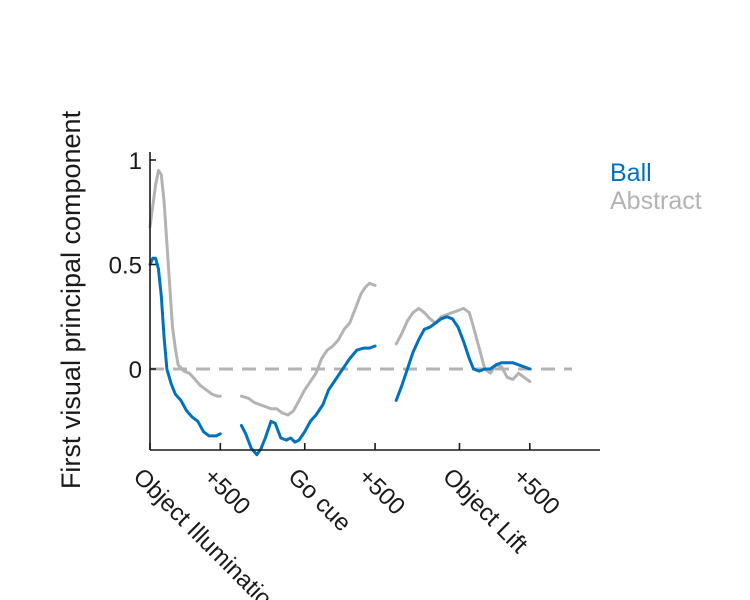 This screenshot has width=750, height=600. Describe the element at coordinates (631, 173) in the screenshot. I see `legend-item-ball: Ball` at that location.